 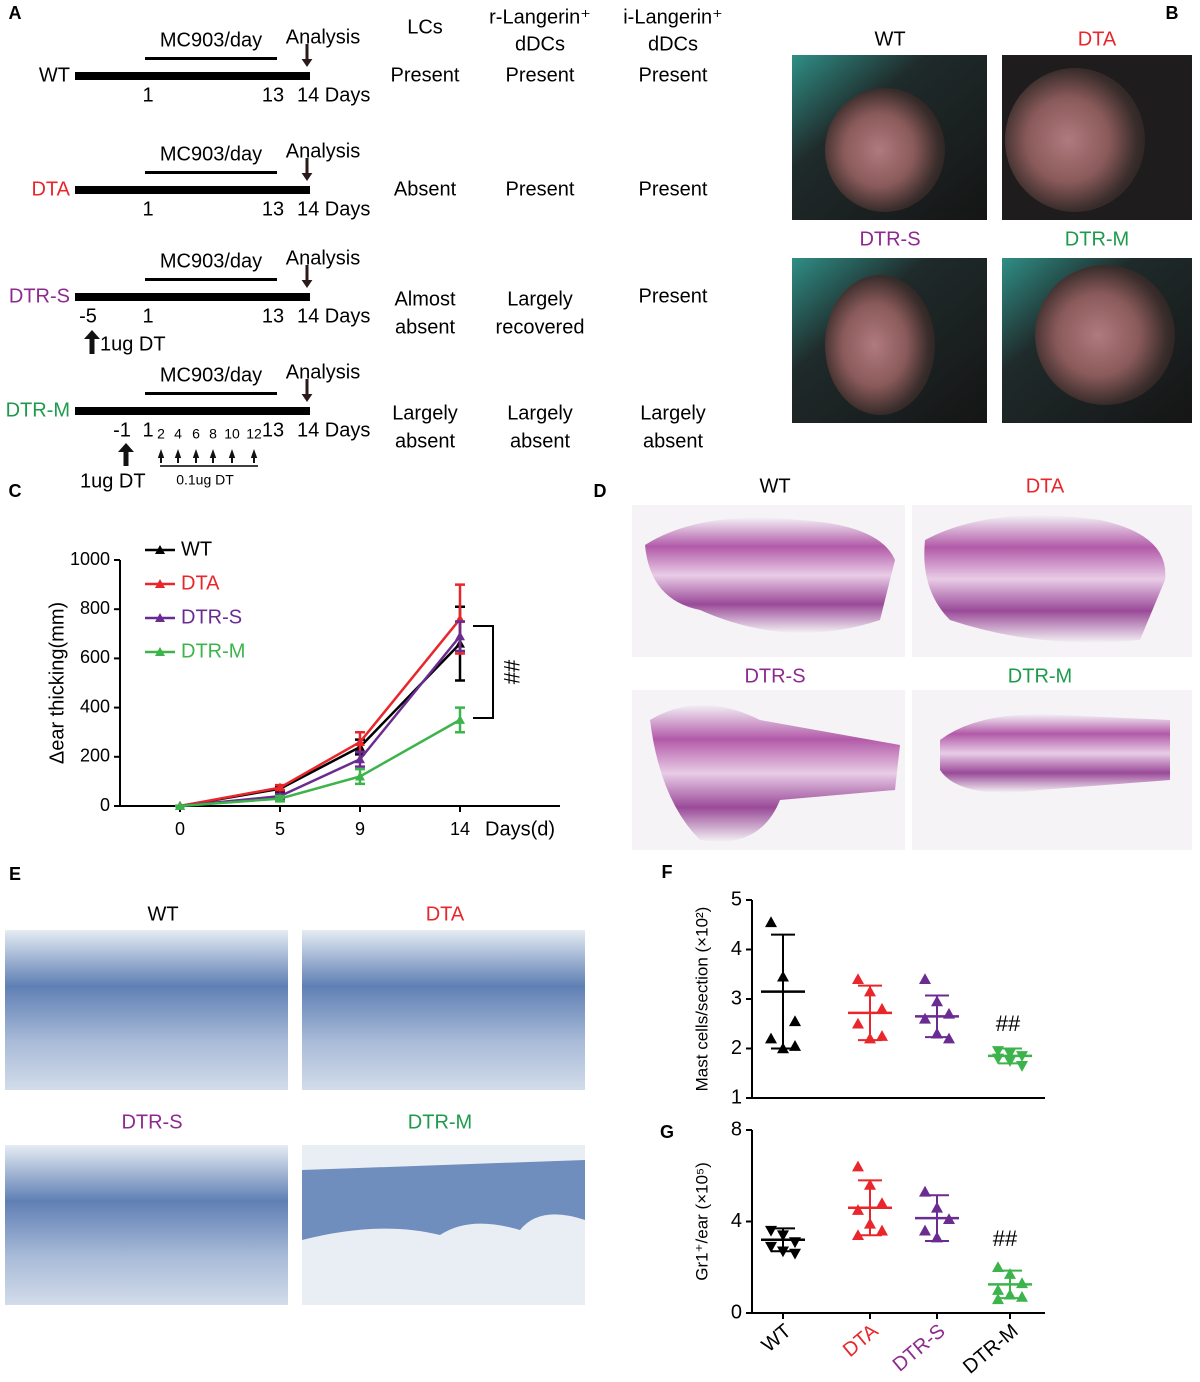 I want to click on legend-marker, so click(x=160, y=549).